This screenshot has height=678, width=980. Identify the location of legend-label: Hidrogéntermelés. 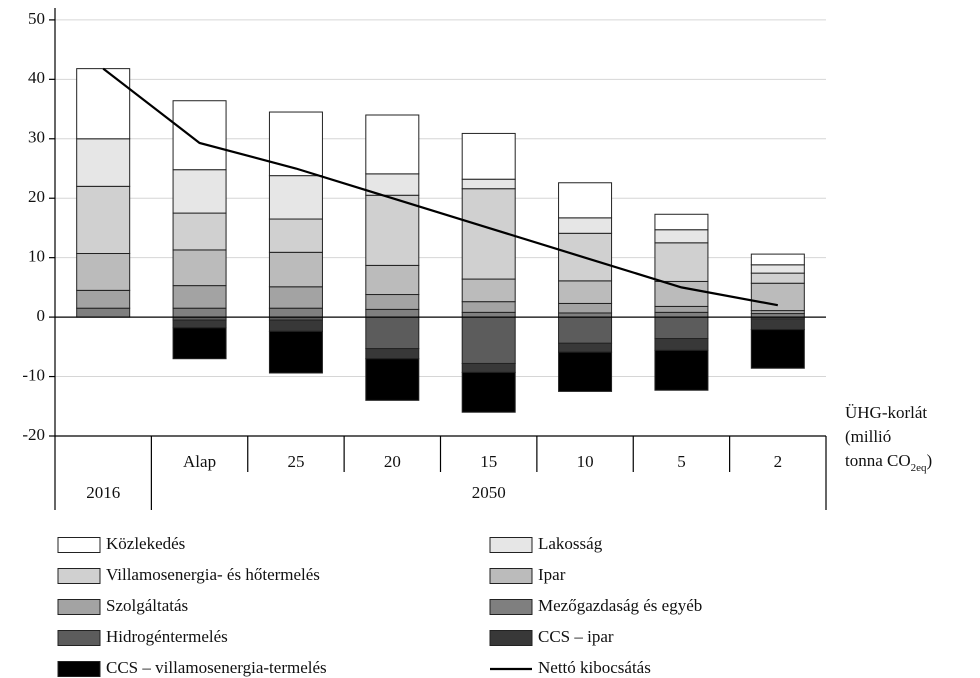
(167, 636).